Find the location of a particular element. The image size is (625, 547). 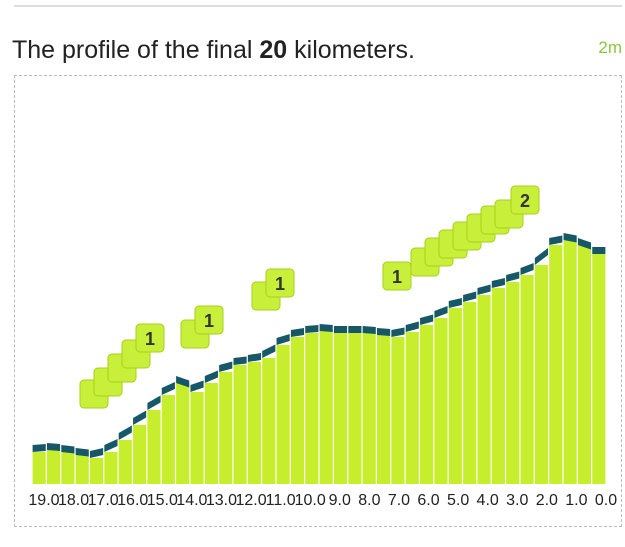

x-tick-label: 5.0 is located at coordinates (458, 500).